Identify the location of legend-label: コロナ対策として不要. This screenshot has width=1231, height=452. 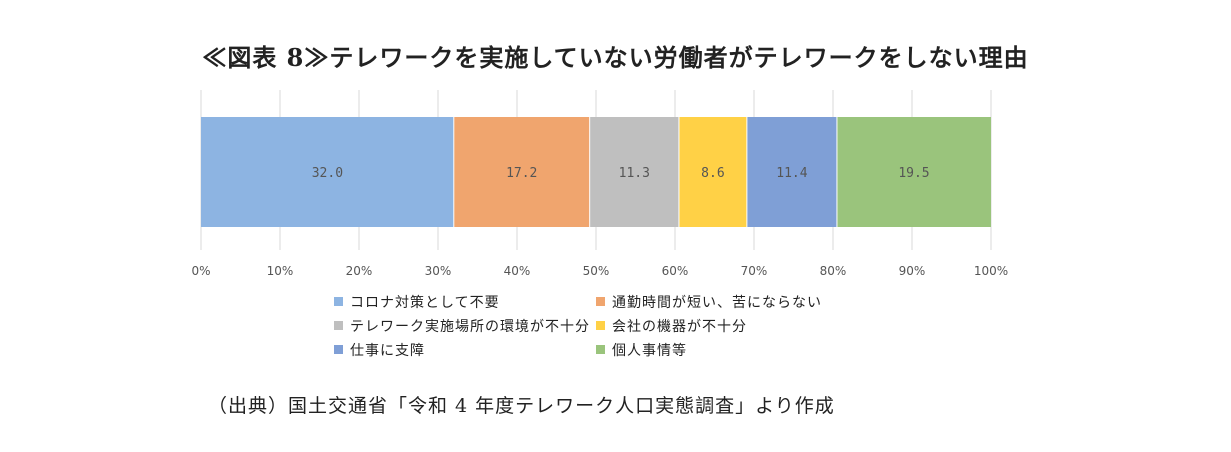
(425, 302).